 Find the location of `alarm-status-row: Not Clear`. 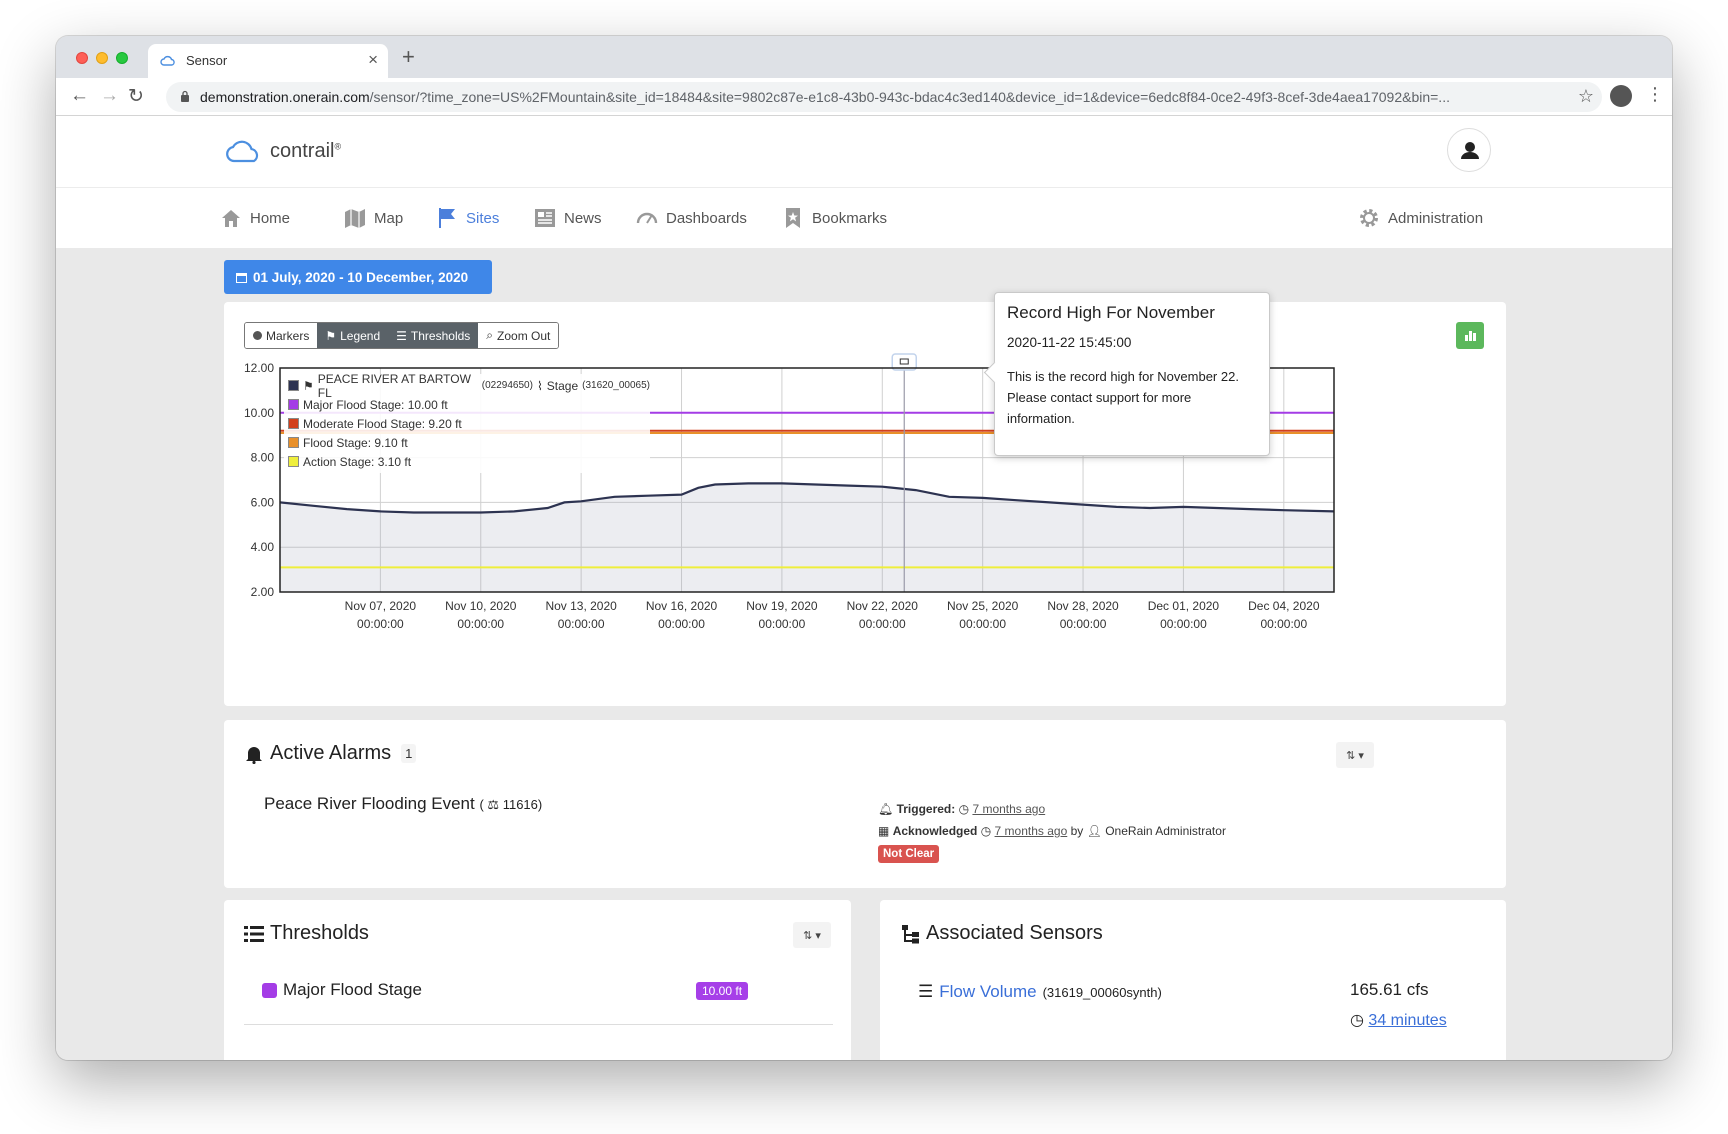

alarm-status-row: Not Clear is located at coordinates (1052, 853).